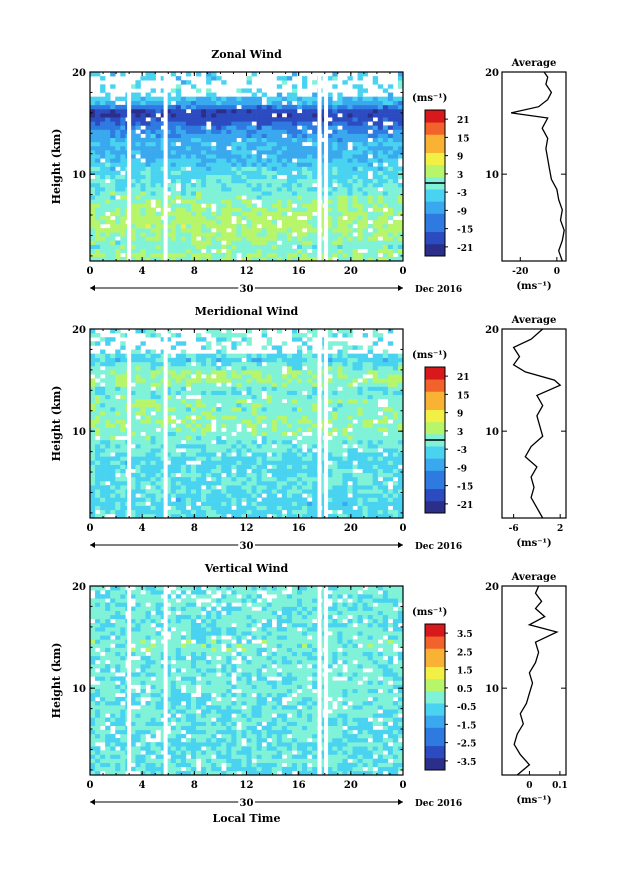 This screenshot has width=618, height=873. What do you see at coordinates (460, 158) in the screenshot?
I see `colorbar-tick-label: 9` at bounding box center [460, 158].